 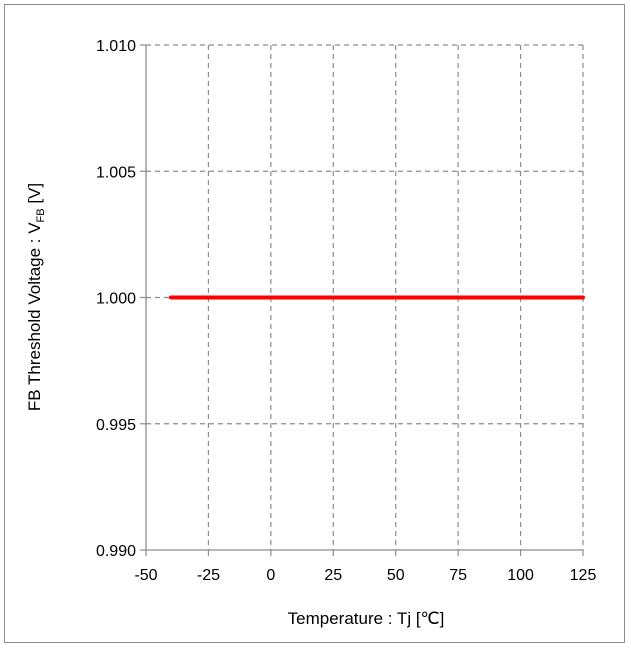 What do you see at coordinates (270, 575) in the screenshot?
I see `x-tick-label: 0` at bounding box center [270, 575].